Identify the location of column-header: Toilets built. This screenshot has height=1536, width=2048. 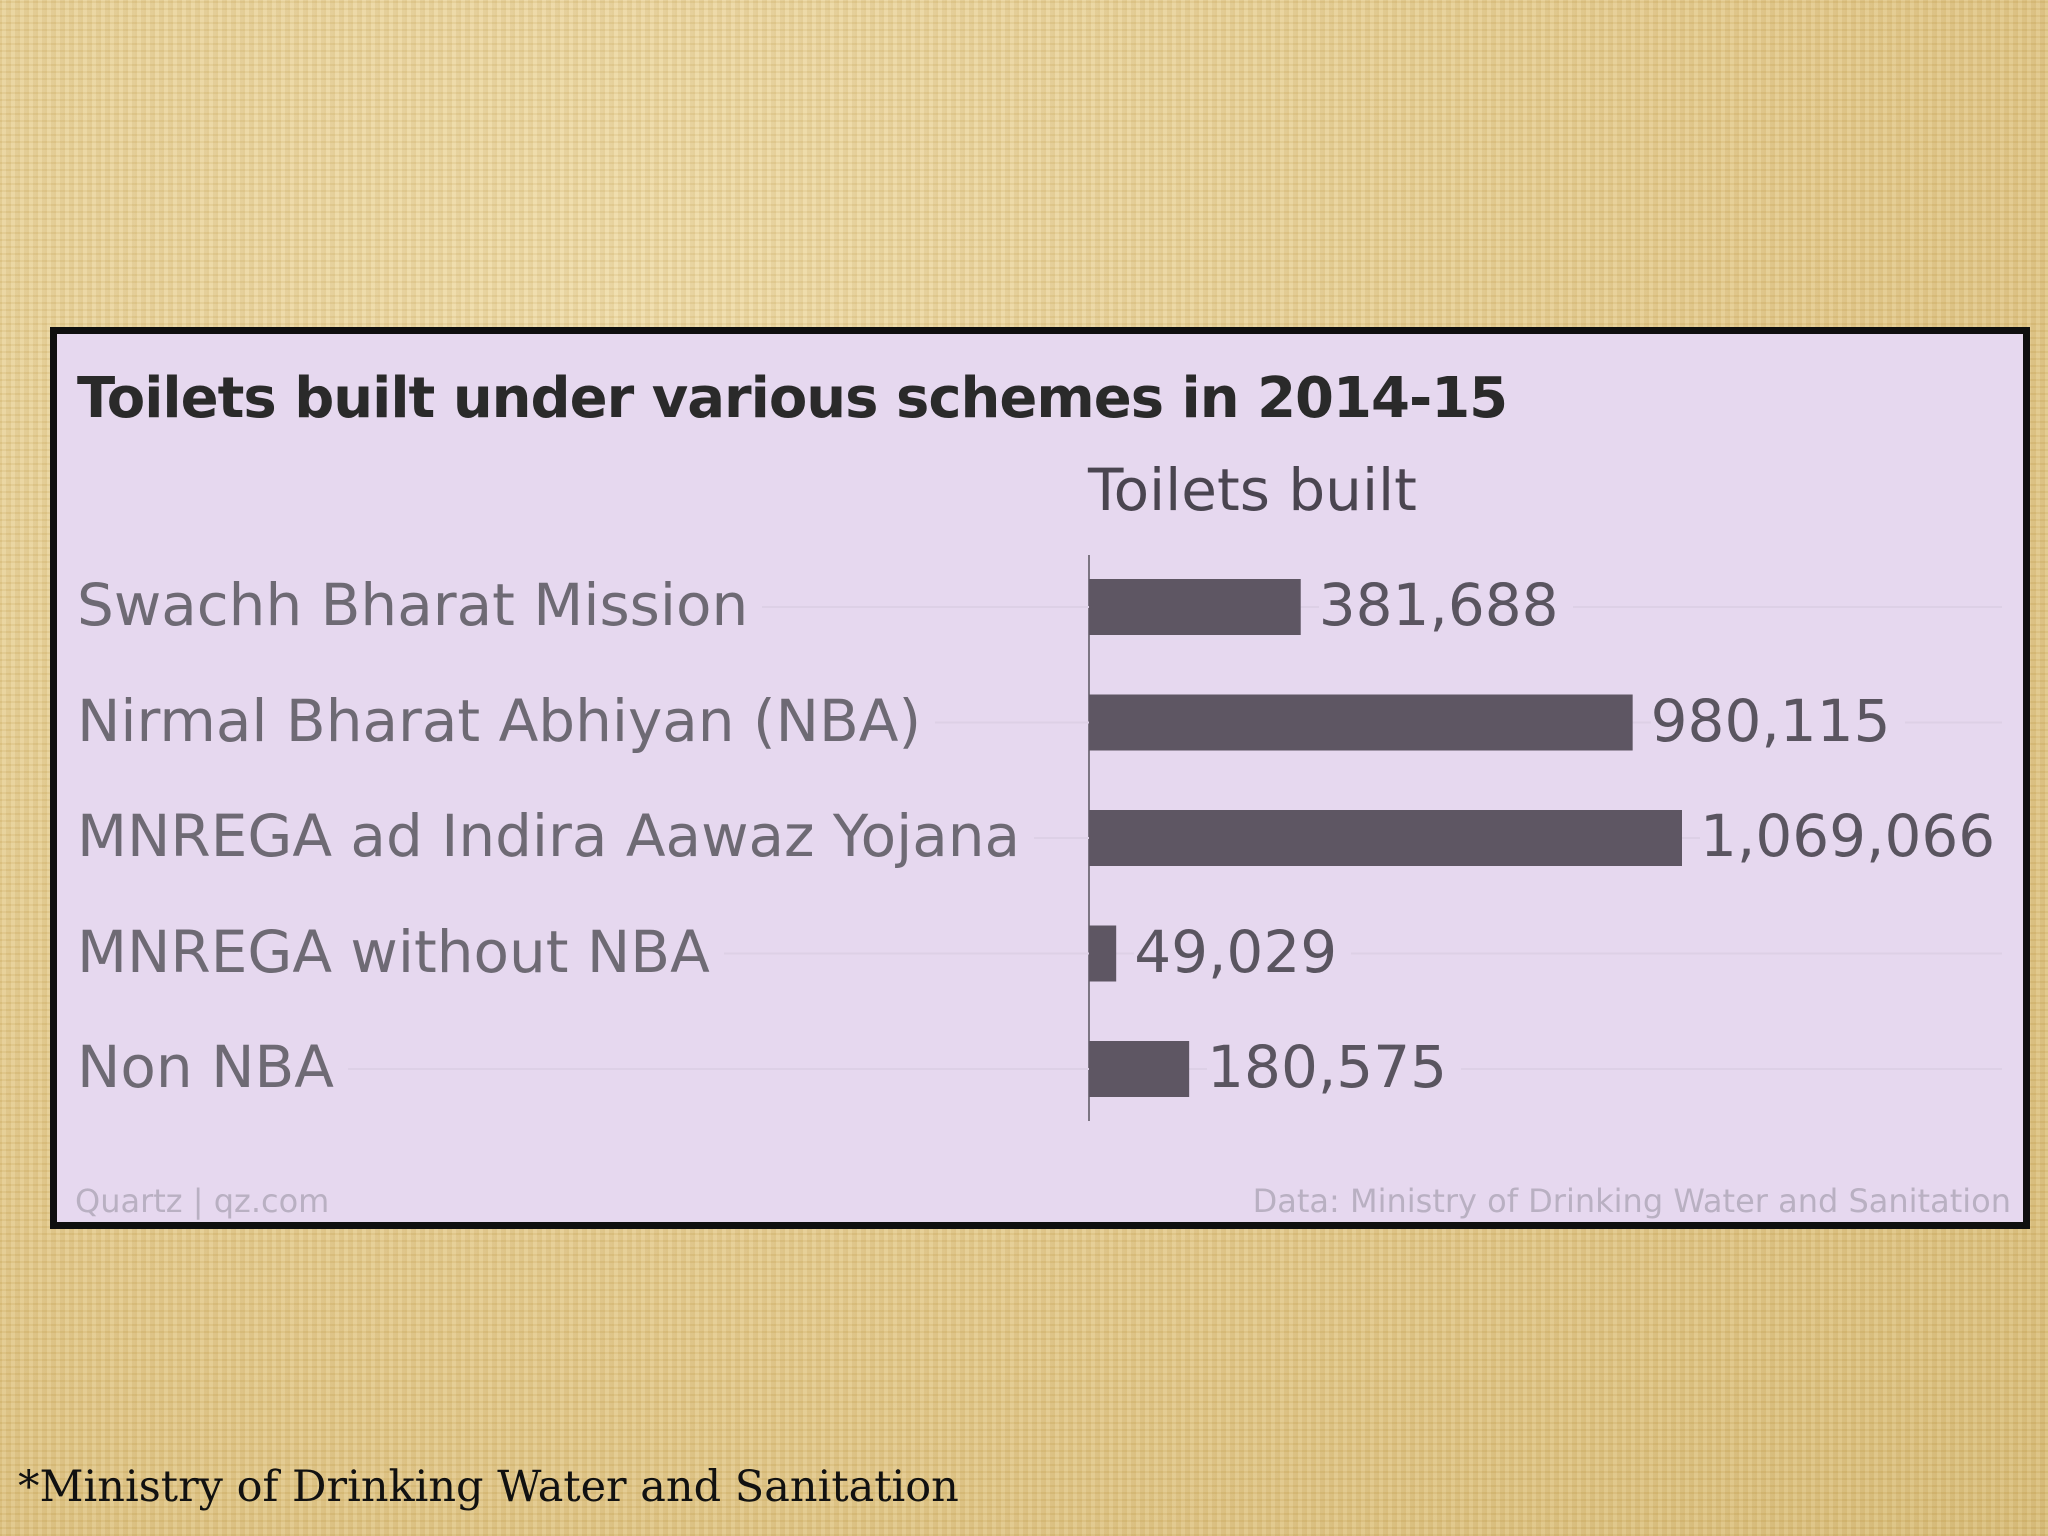
(1252, 490).